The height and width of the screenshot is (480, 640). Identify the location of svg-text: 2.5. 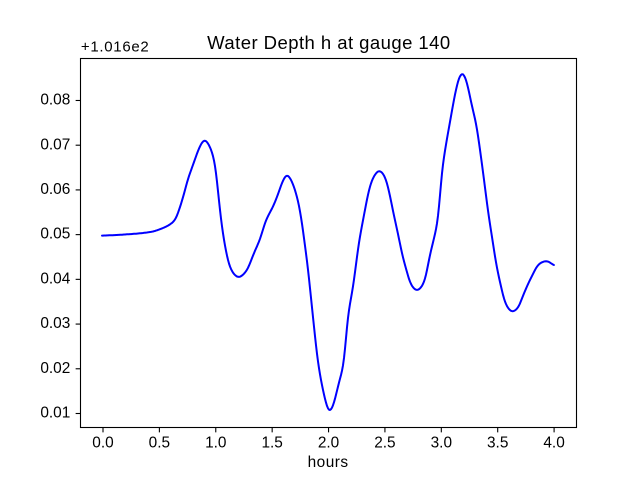
(384, 443).